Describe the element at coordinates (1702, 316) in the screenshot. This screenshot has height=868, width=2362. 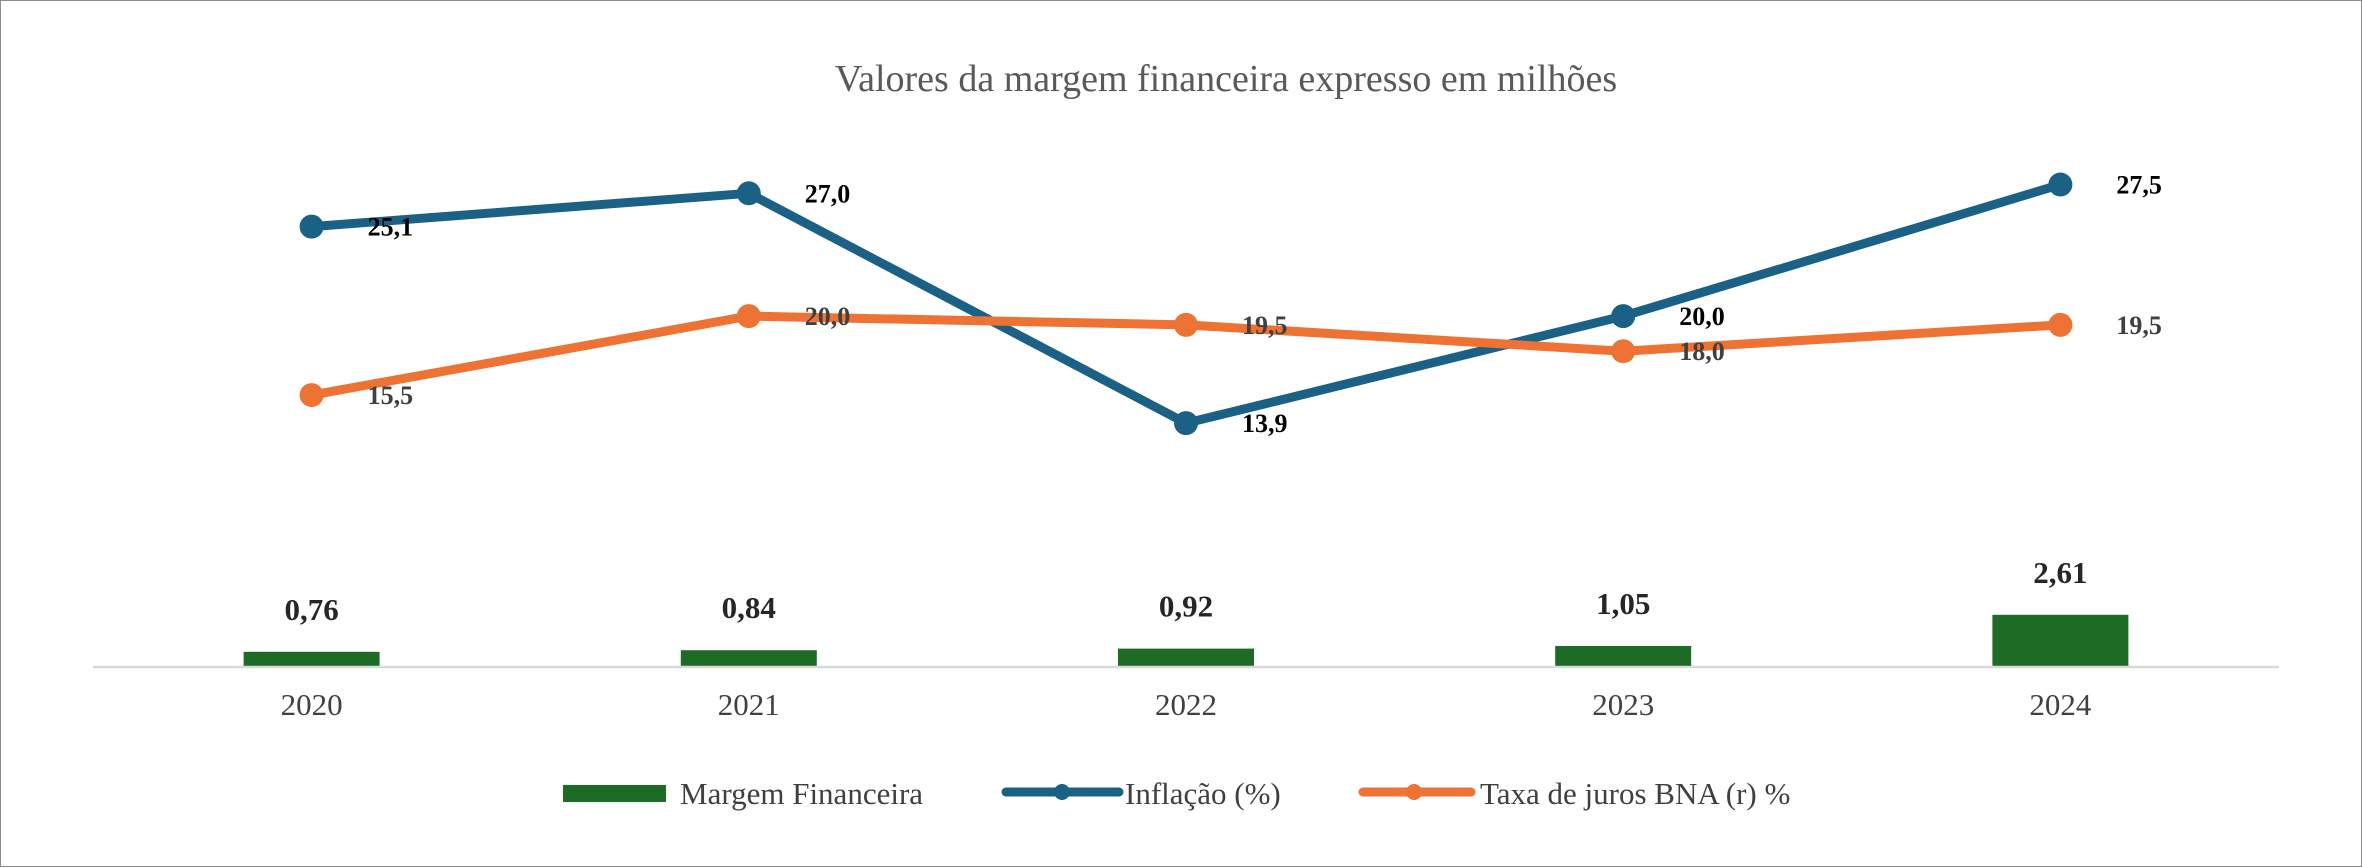
I see `point-label-infla-o-2023: 20,0` at that location.